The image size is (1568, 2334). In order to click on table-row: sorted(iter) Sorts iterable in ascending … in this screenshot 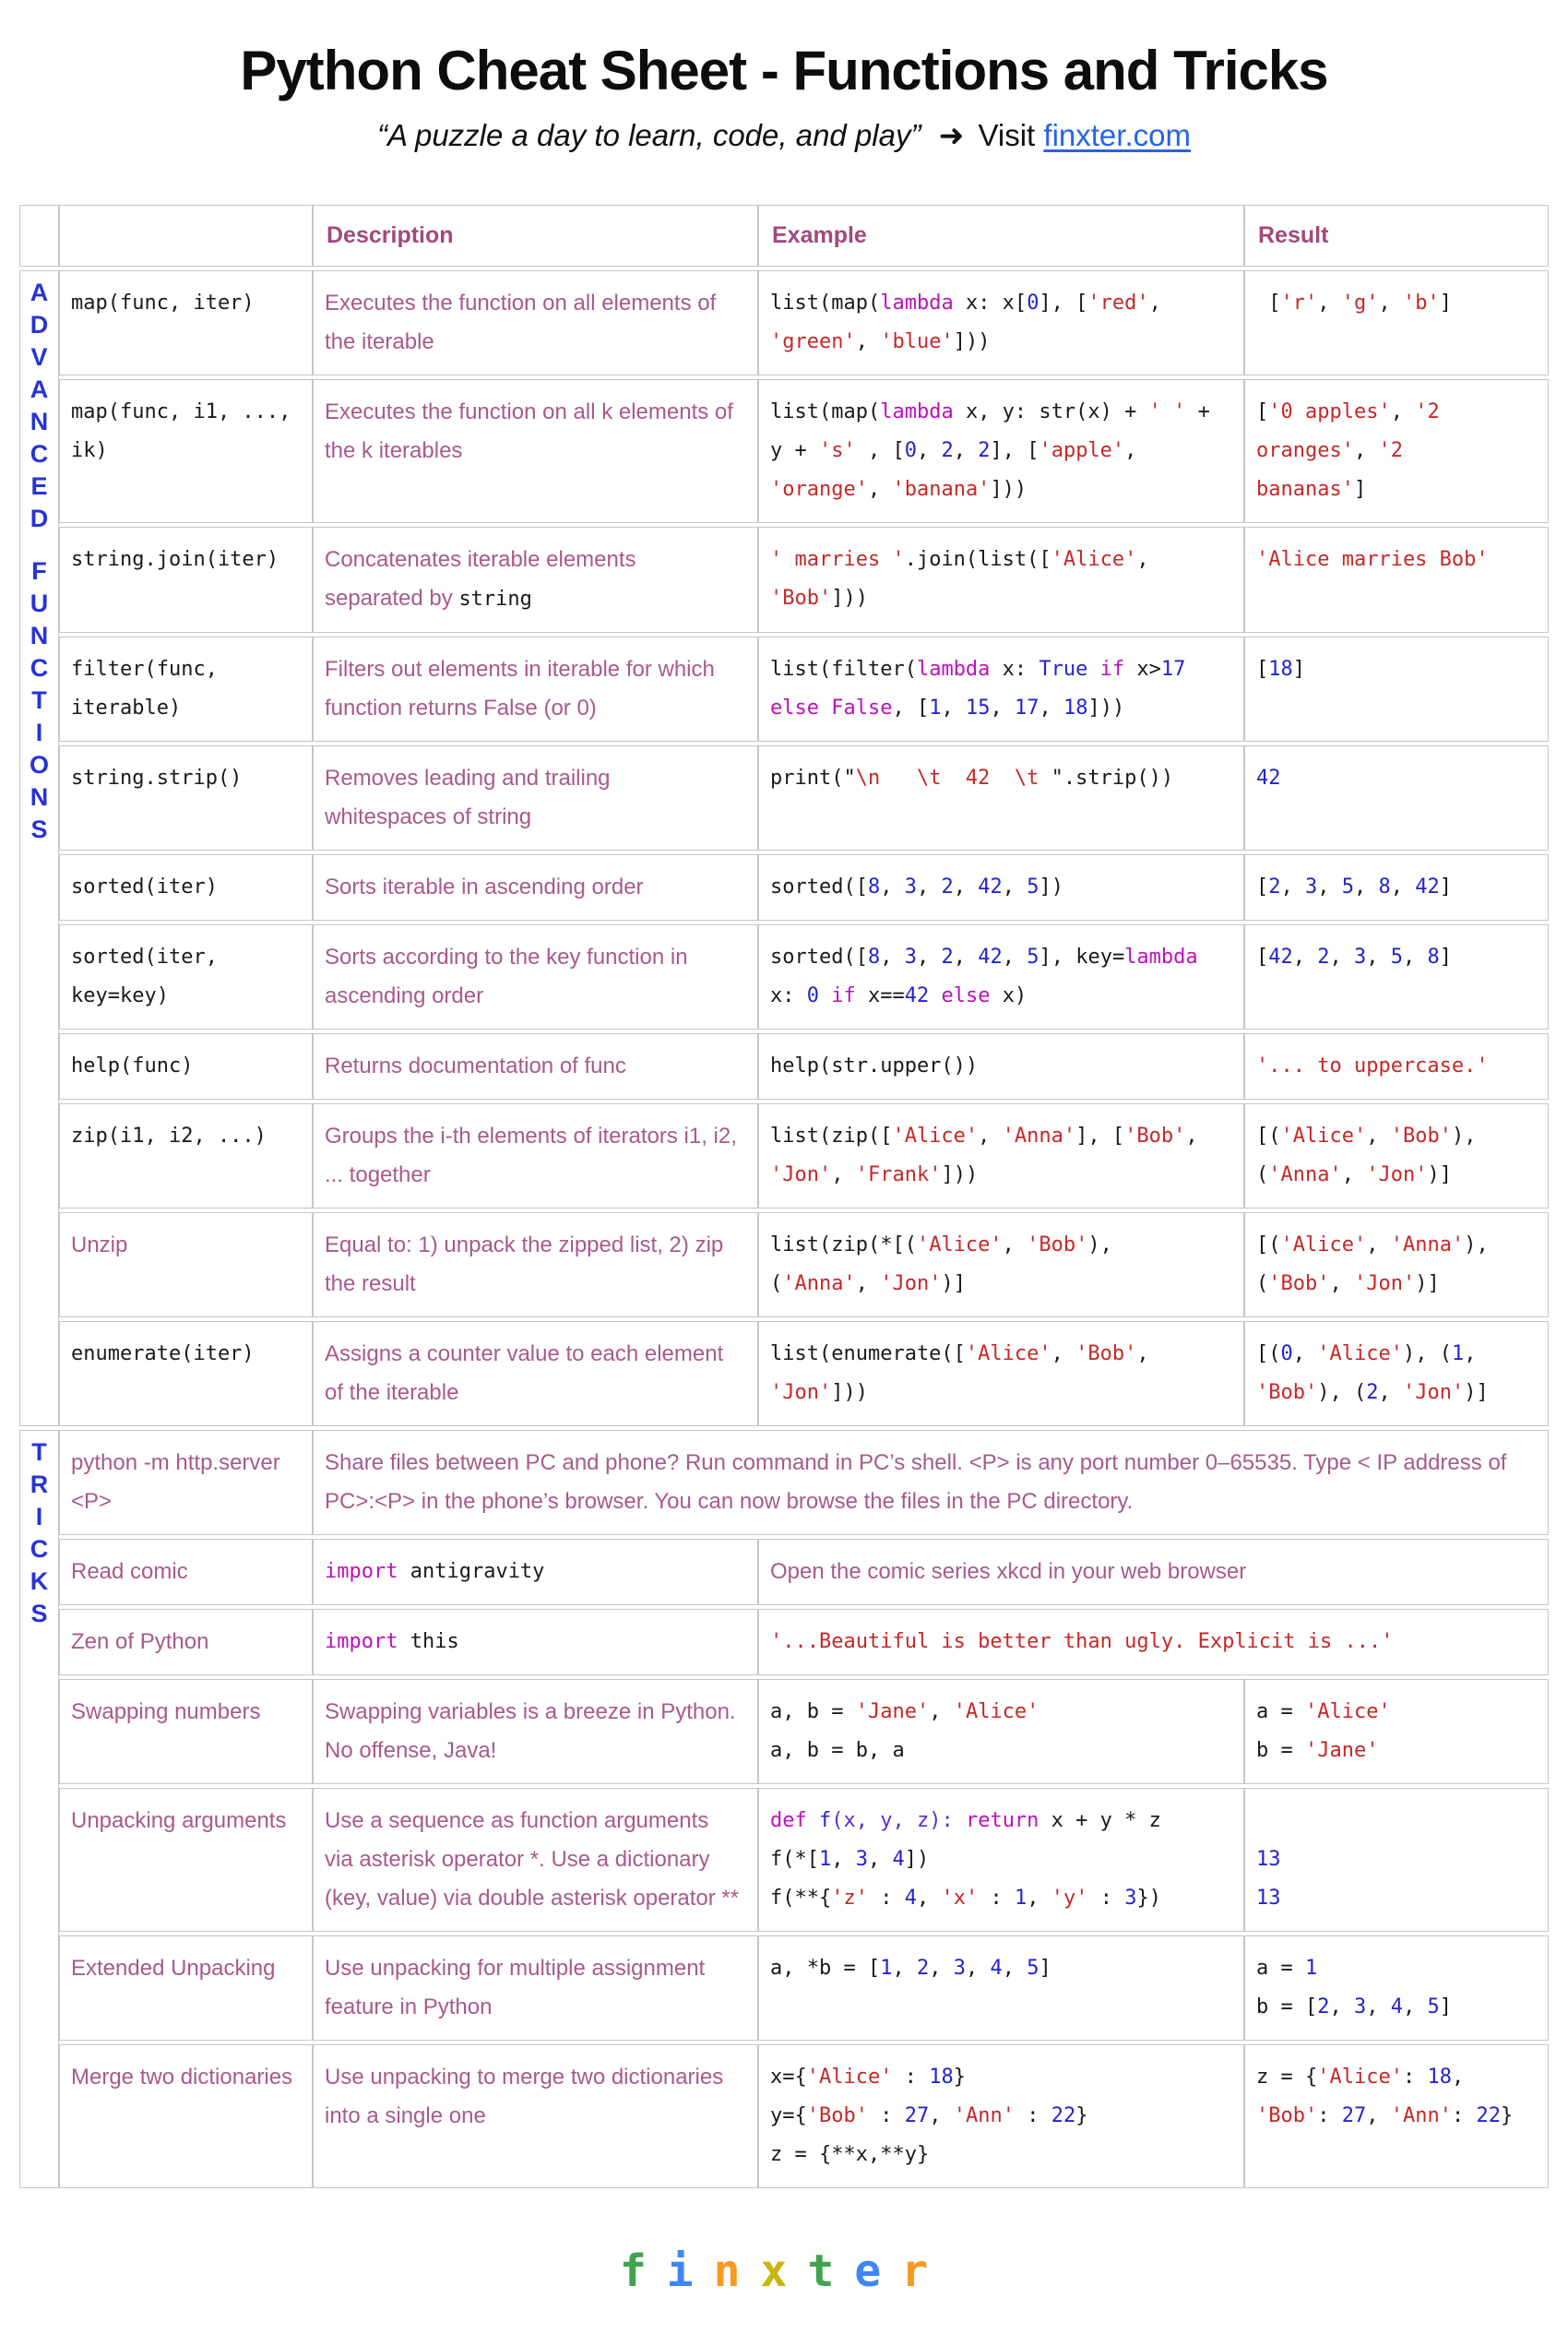, I will do `click(784, 887)`.